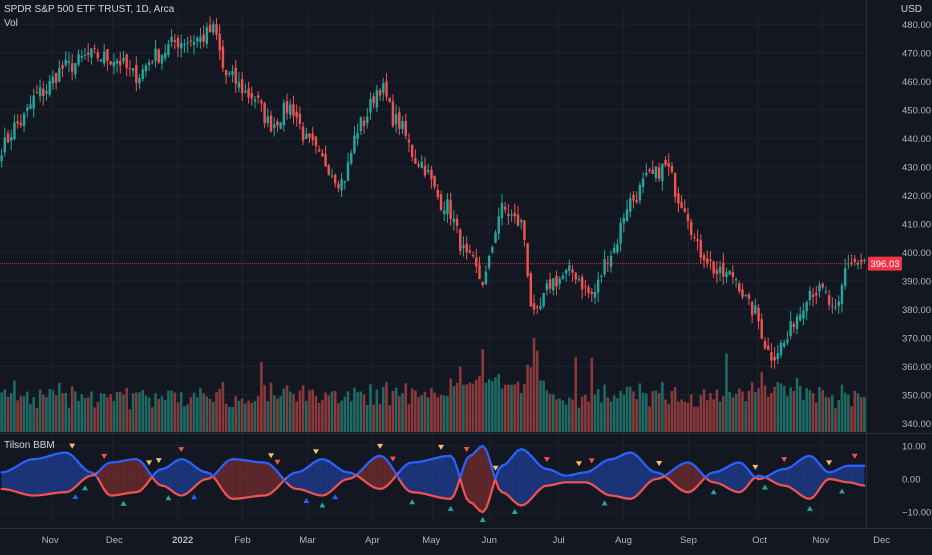 The width and height of the screenshot is (932, 555). What do you see at coordinates (916, 424) in the screenshot?
I see `price-tick-label: 340.00` at bounding box center [916, 424].